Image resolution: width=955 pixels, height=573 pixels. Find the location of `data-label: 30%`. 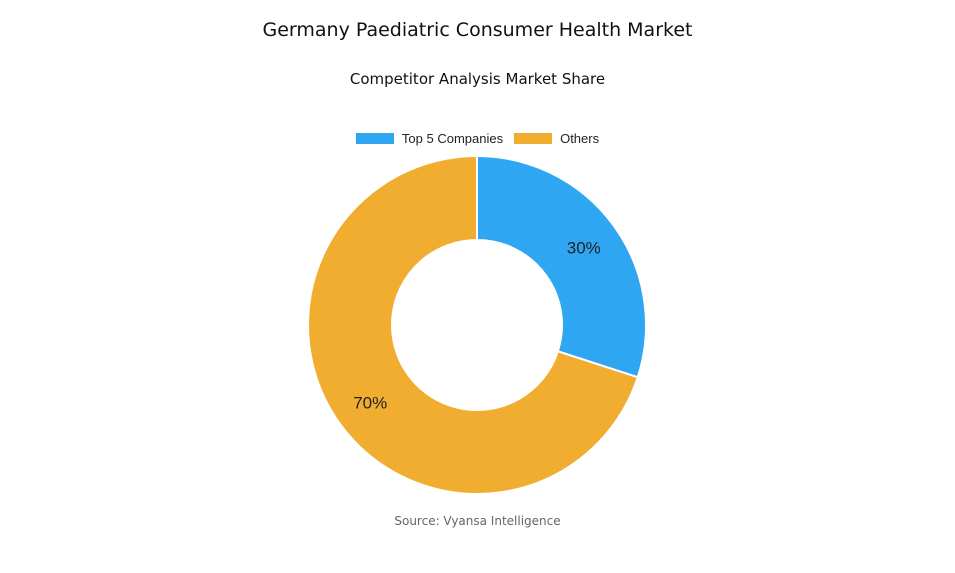

data-label: 30% is located at coordinates (584, 247).